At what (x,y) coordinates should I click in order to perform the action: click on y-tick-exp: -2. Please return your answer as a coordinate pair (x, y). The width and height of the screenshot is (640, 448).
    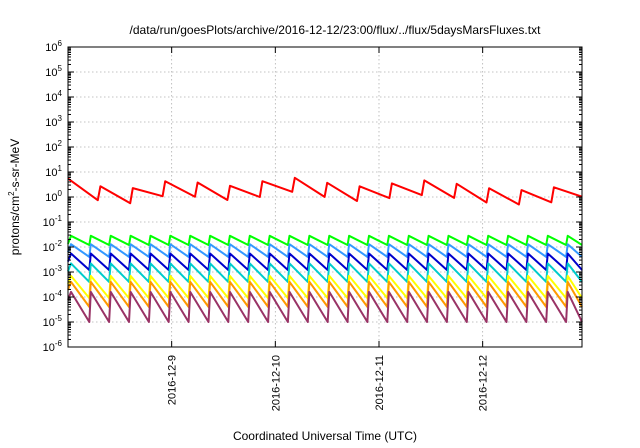
    Looking at the image, I should click on (59, 243).